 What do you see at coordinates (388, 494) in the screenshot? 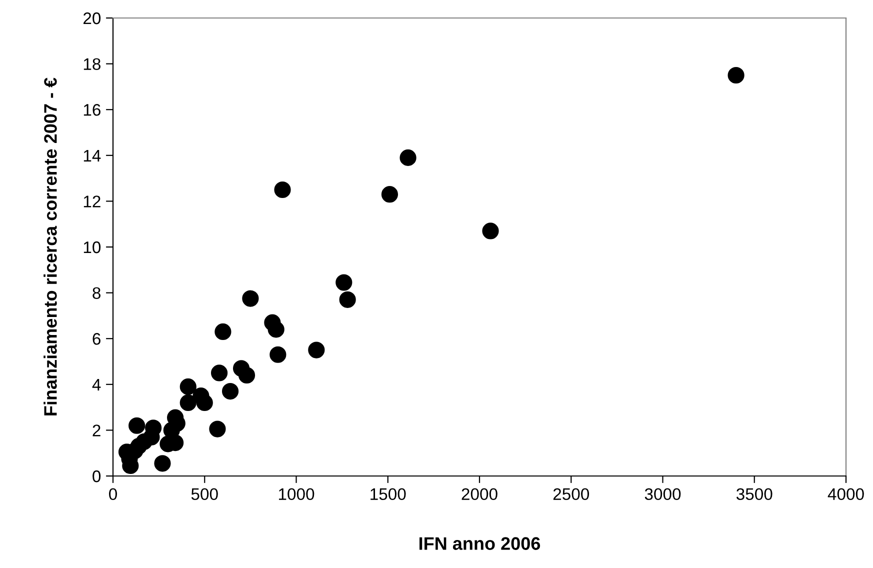
I see `x-tick-label: 1500` at bounding box center [388, 494].